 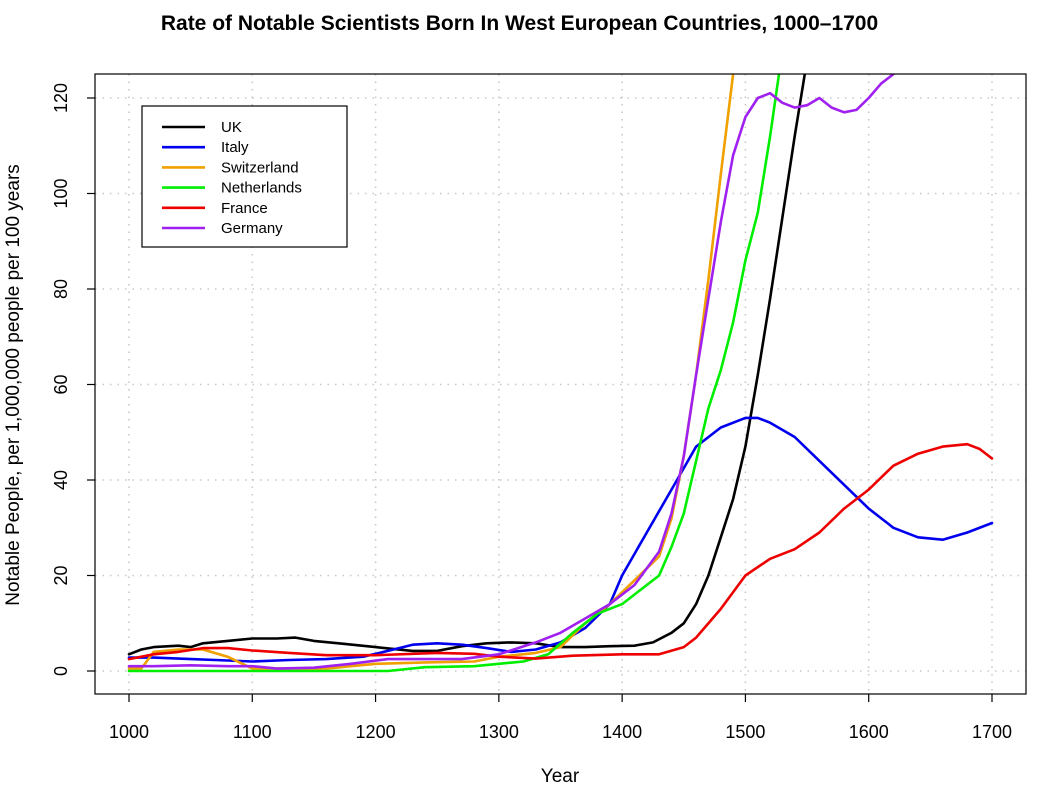 I want to click on x-tick-label: 1000, so click(x=129, y=732).